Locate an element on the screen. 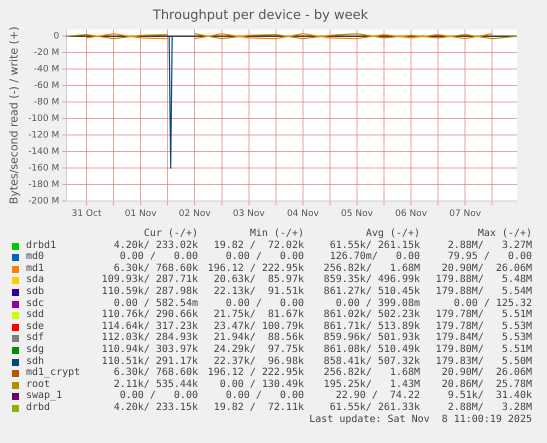 The height and width of the screenshot is (443, 547). text: 4.20k/ 233.15k is located at coordinates (156, 408).